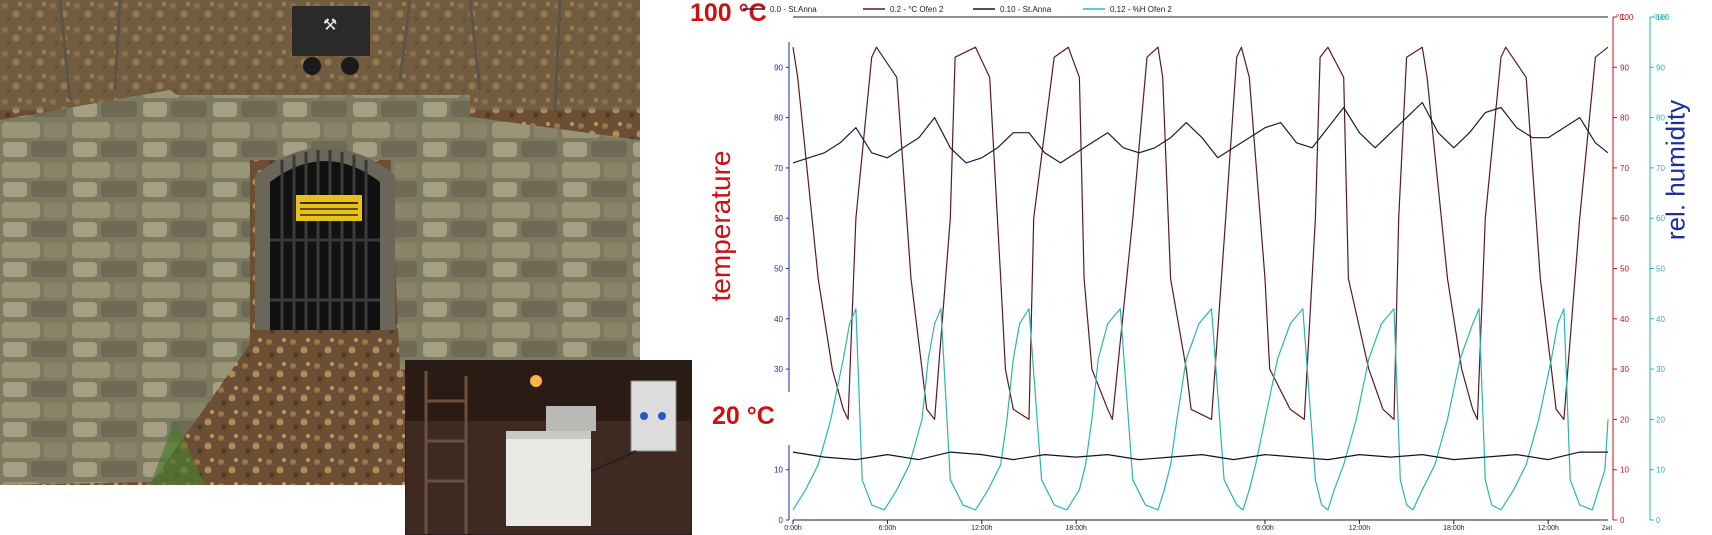 This screenshot has width=1712, height=535. What do you see at coordinates (1200, 456) in the screenshot?
I see `series-line-cellar-temperature` at bounding box center [1200, 456].